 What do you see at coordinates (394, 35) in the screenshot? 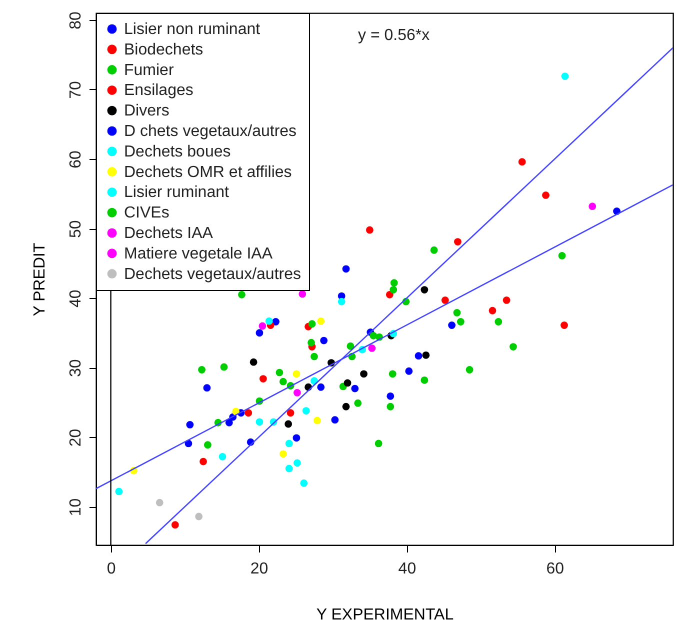
I see `annotation: y = 0.56*x` at bounding box center [394, 35].